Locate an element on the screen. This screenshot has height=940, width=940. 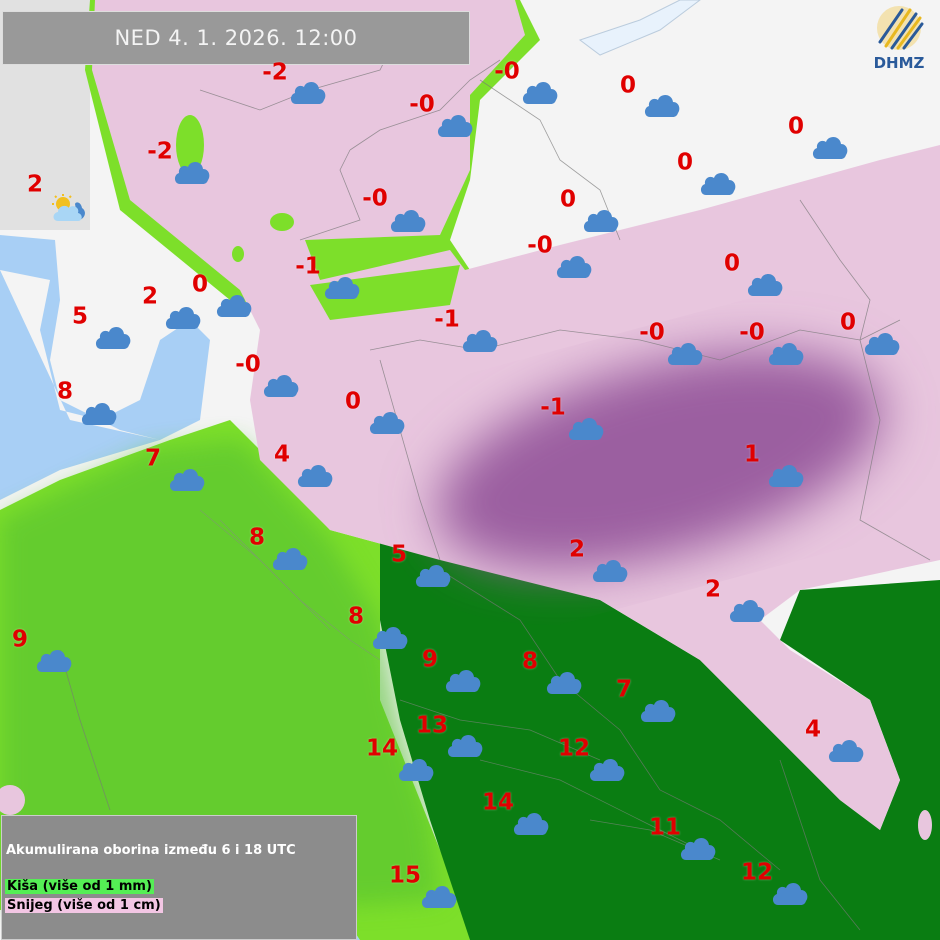
forecast-datetime: NED 4. 1. 2026. 12:00 is located at coordinates (236, 38).